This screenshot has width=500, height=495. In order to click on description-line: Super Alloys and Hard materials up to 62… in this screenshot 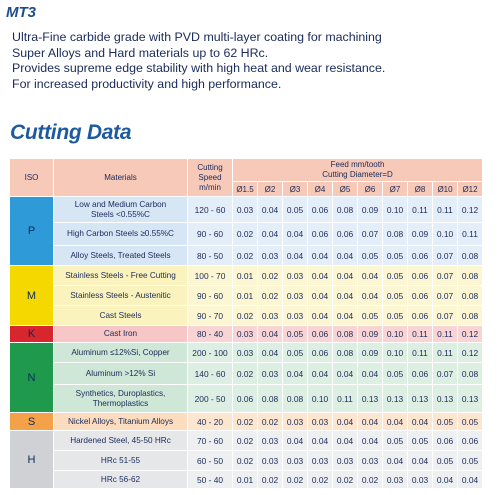, I will do `click(140, 52)`.